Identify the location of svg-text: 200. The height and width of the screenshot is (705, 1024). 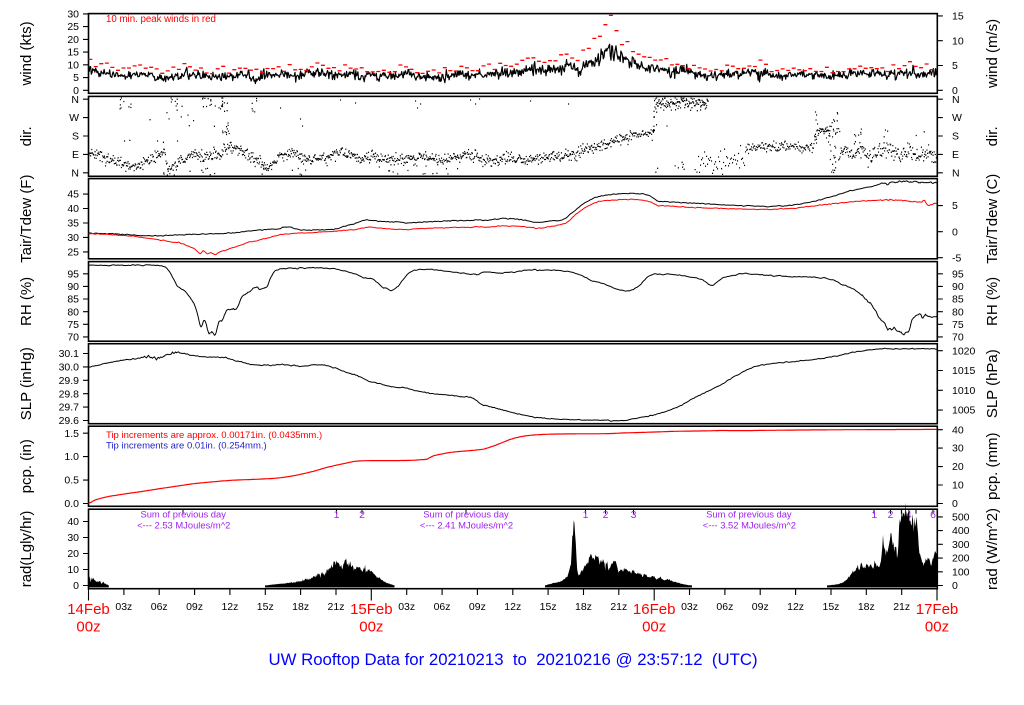
(961, 559).